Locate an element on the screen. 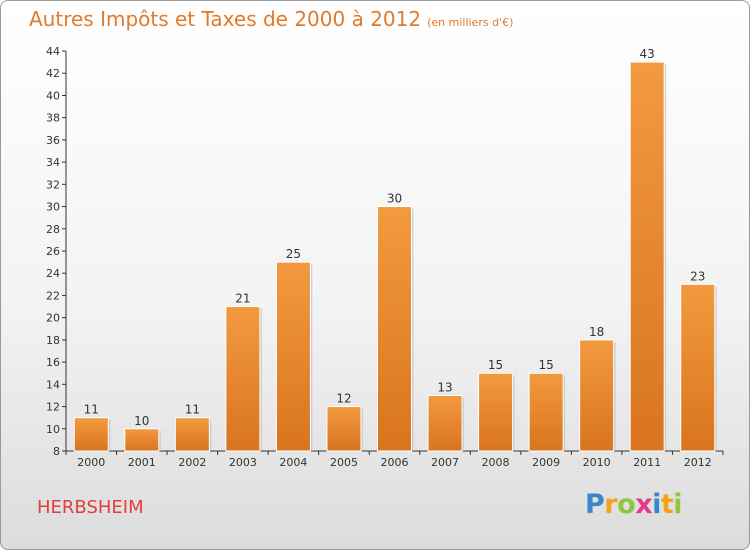 This screenshot has width=750, height=550. x-tick-label: 2001 is located at coordinates (142, 462).